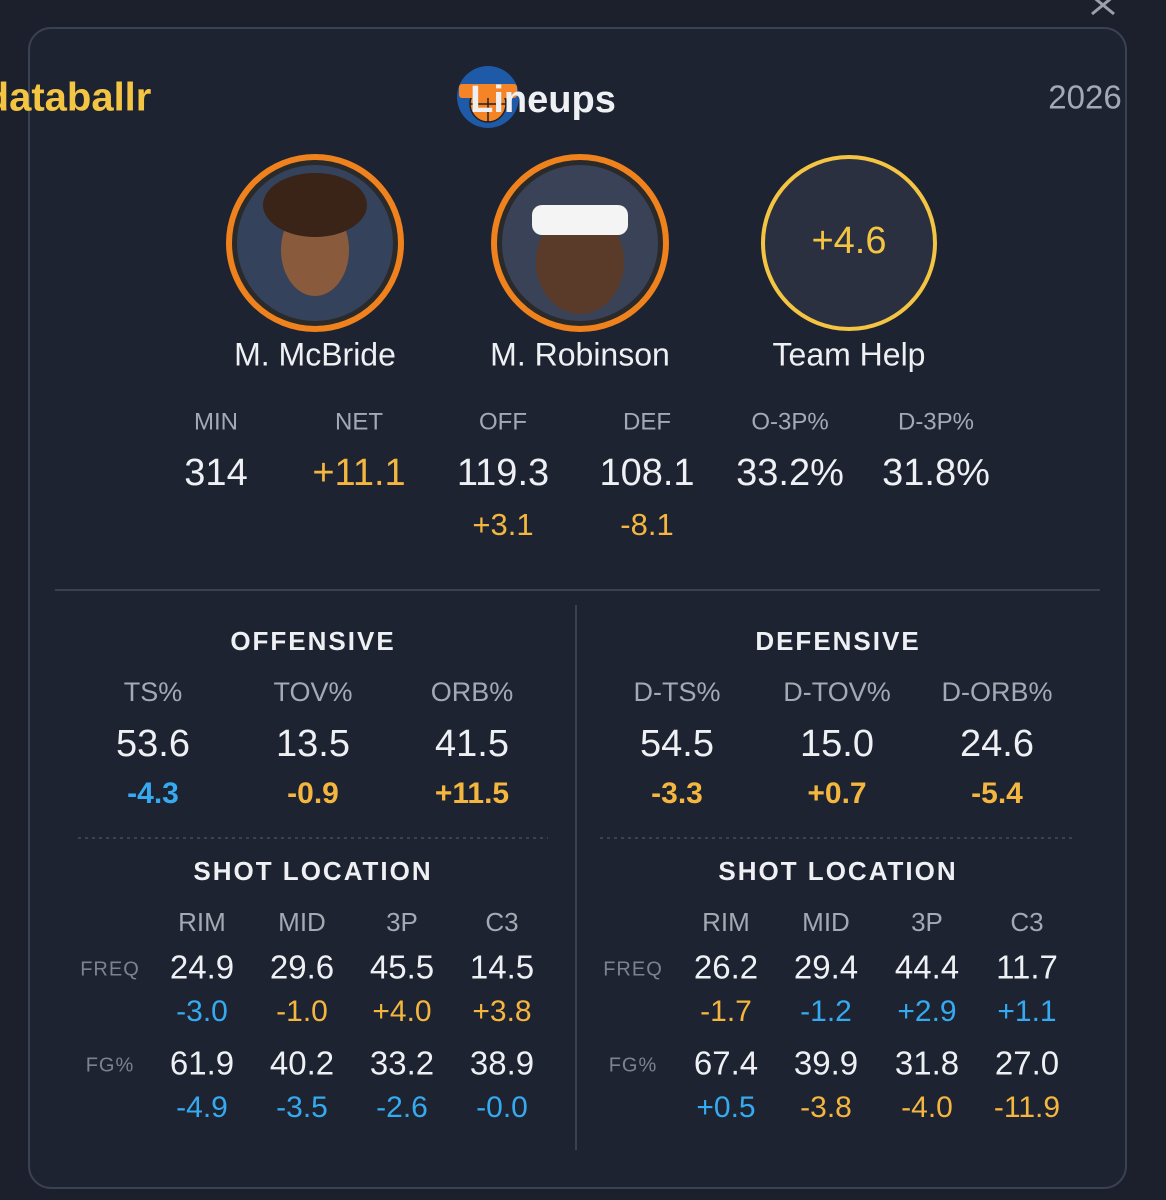 The height and width of the screenshot is (1200, 1166). Describe the element at coordinates (837, 641) in the screenshot. I see `panel-title: DEFENSIVE` at that location.